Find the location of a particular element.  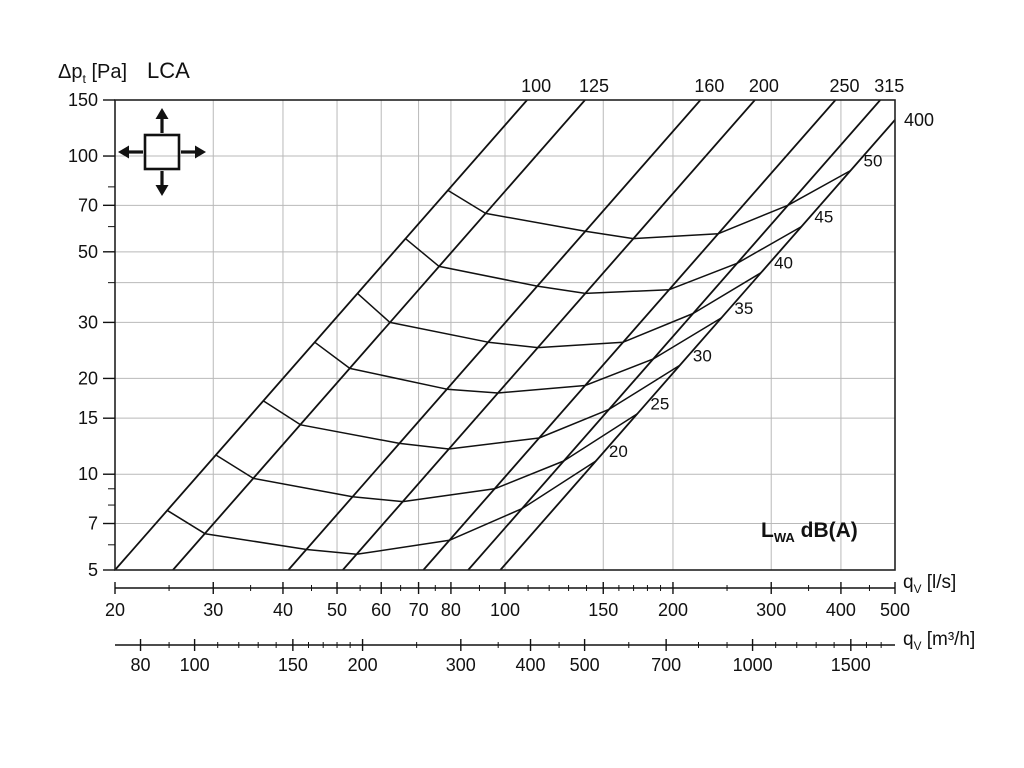

y-axis-title: Δpt [Pa] is located at coordinates (92, 74).